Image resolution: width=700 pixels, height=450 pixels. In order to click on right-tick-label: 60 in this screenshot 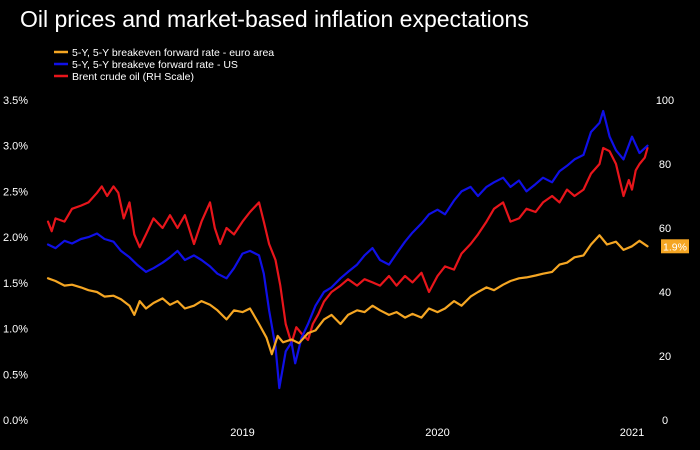, I will do `click(665, 229)`.